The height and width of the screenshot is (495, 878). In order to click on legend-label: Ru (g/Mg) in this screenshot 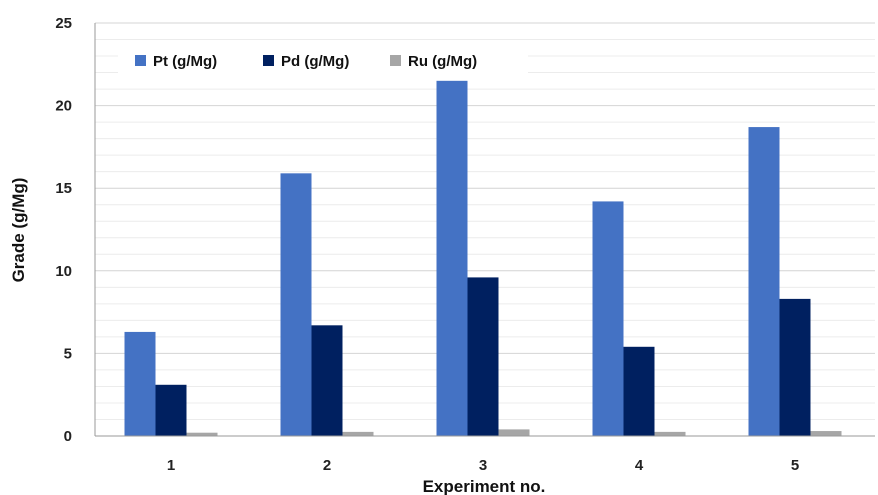, I will do `click(442, 61)`.